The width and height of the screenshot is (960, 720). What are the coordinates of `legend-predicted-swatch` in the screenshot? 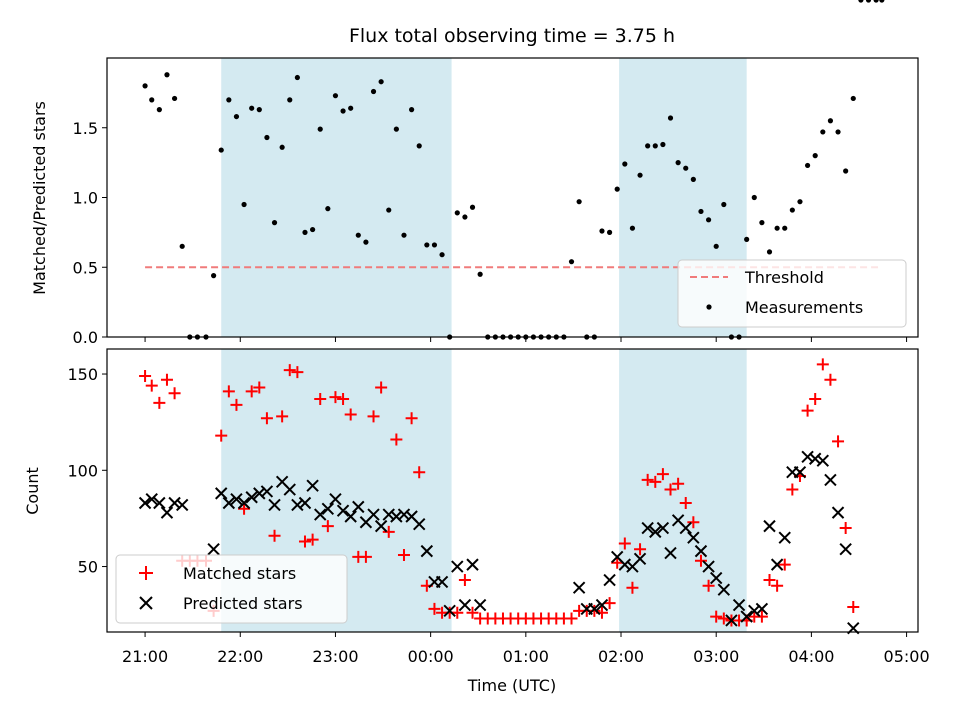 It's located at (146, 603).